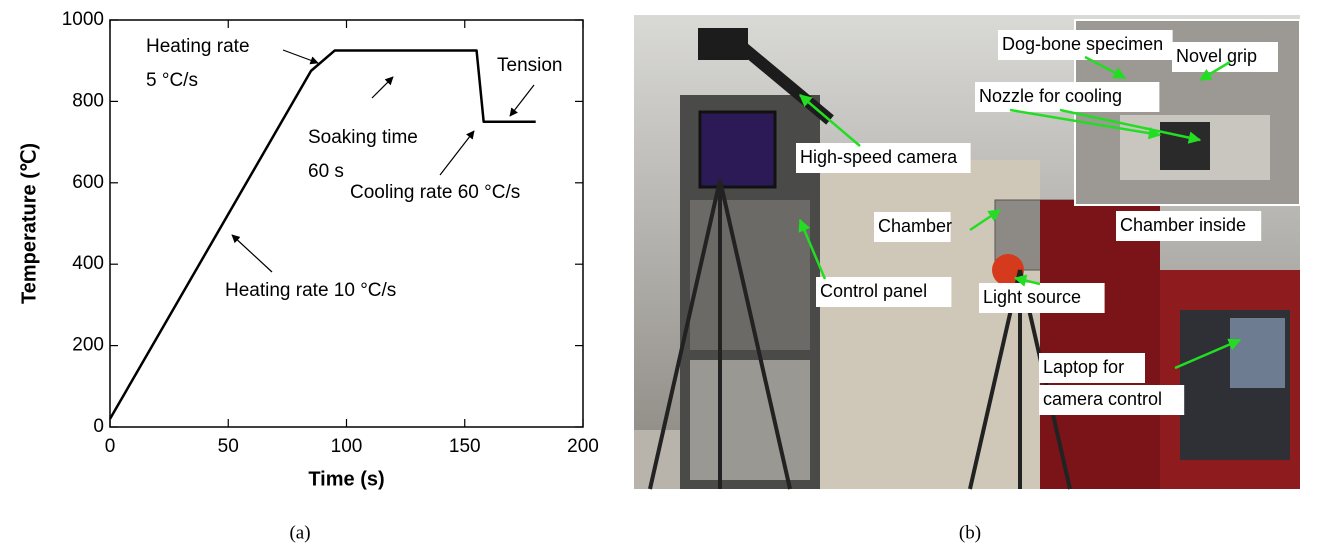 The image size is (1319, 549). What do you see at coordinates (228, 446) in the screenshot?
I see `x-tick-label: 50` at bounding box center [228, 446].